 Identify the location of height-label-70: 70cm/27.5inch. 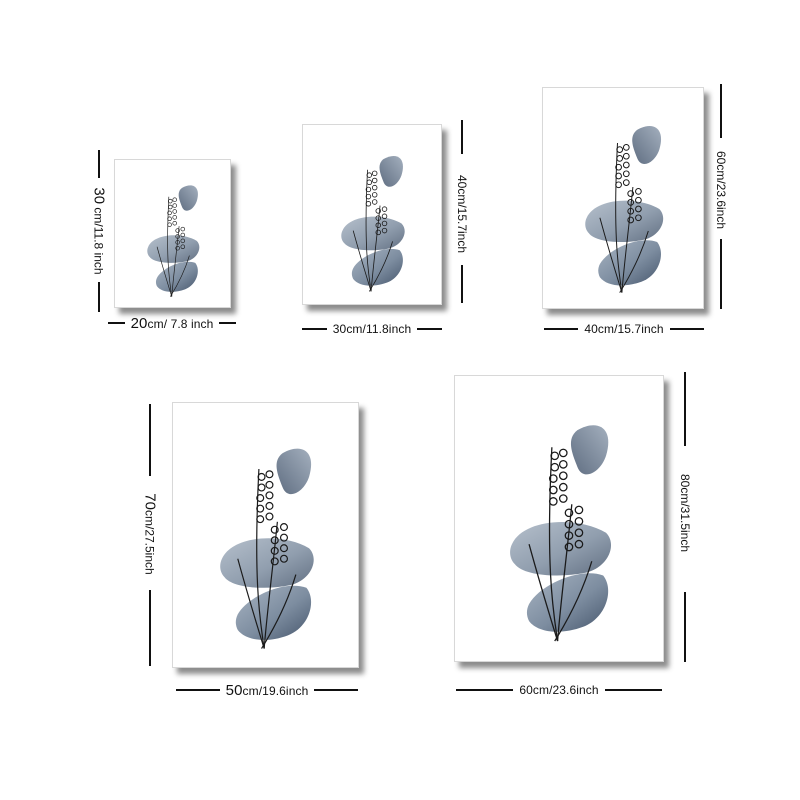
(150, 534).